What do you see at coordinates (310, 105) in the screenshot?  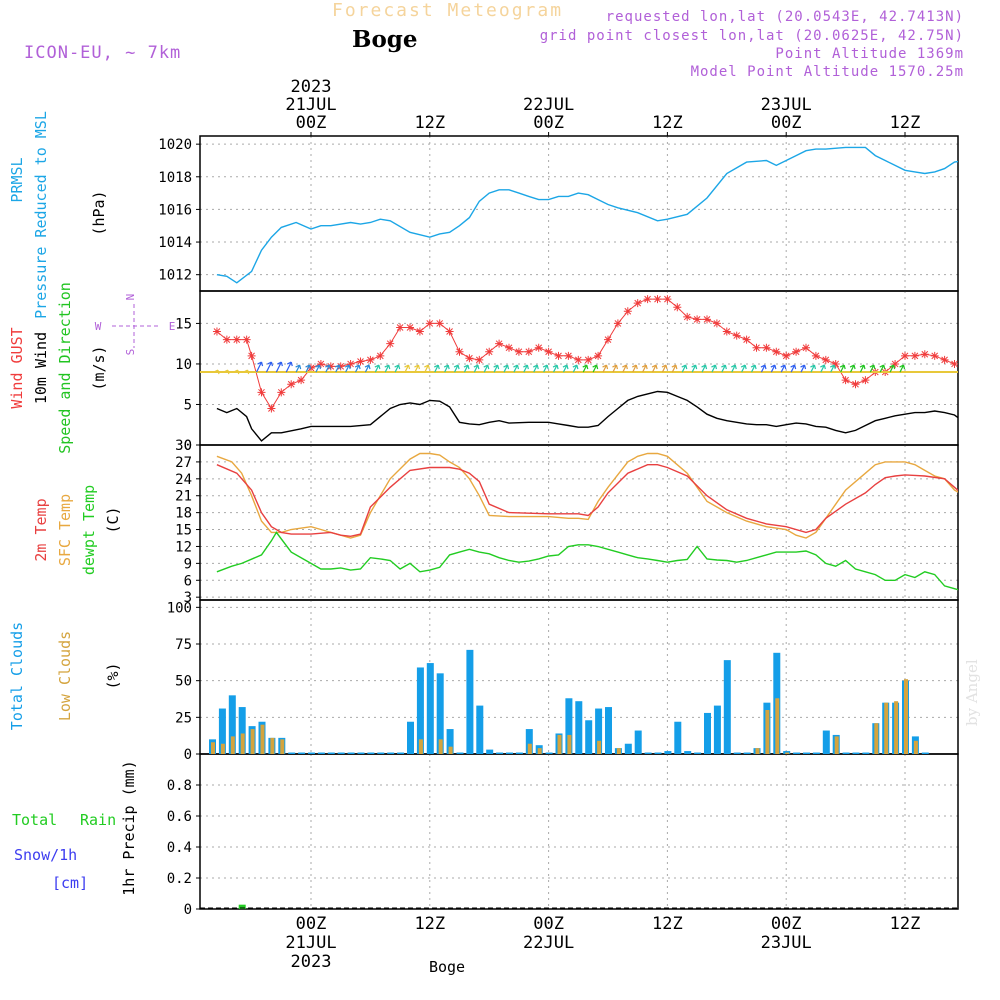 I see `top-date-label: 21JUL` at bounding box center [310, 105].